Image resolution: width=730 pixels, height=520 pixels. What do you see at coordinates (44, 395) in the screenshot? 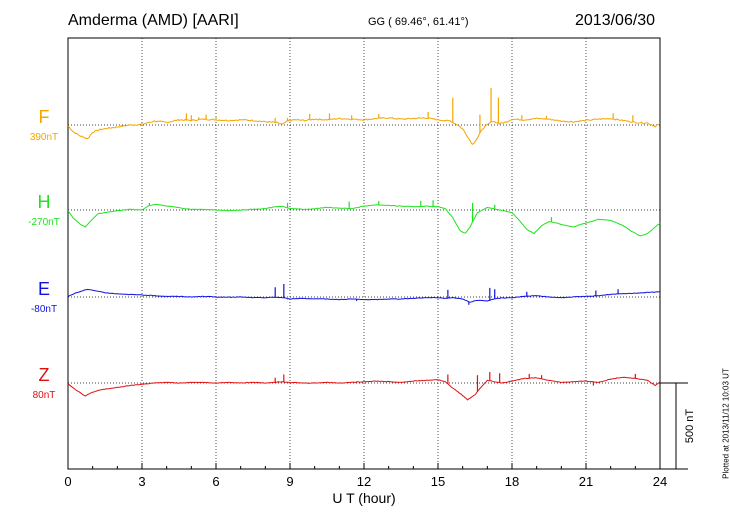
I see `series-baseline-label-z: 80nT` at bounding box center [44, 395].